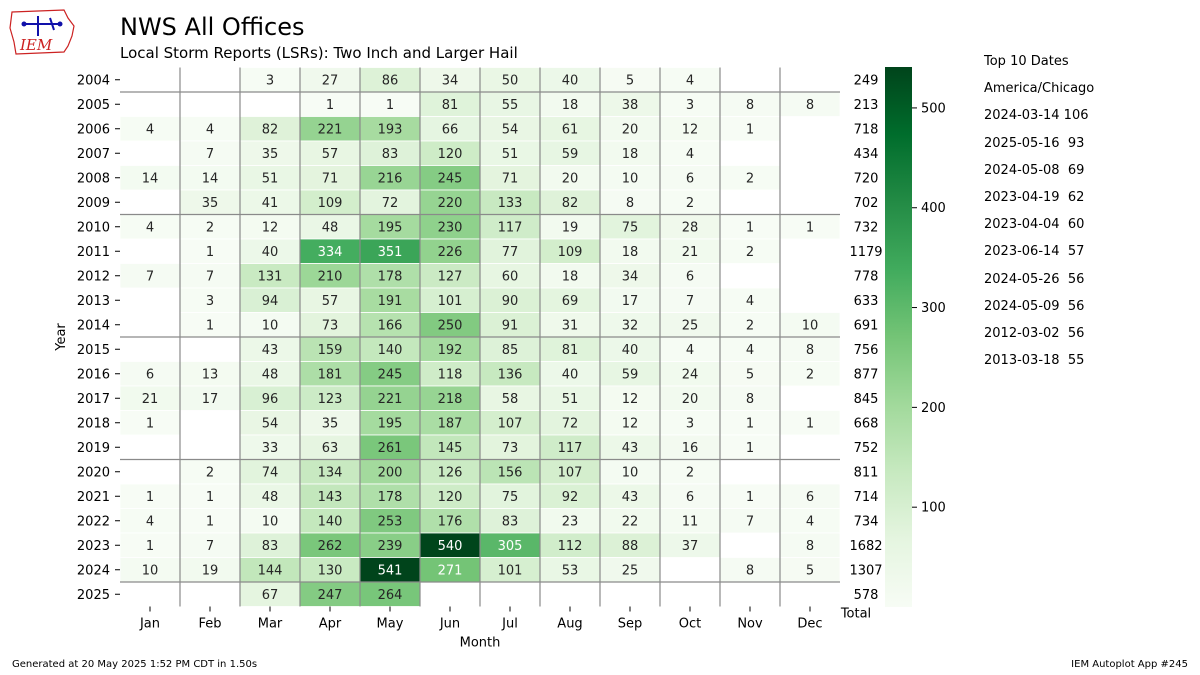 Image resolution: width=1200 pixels, height=675 pixels. Describe the element at coordinates (690, 423) in the screenshot. I see `cell-value-label: 3` at that location.